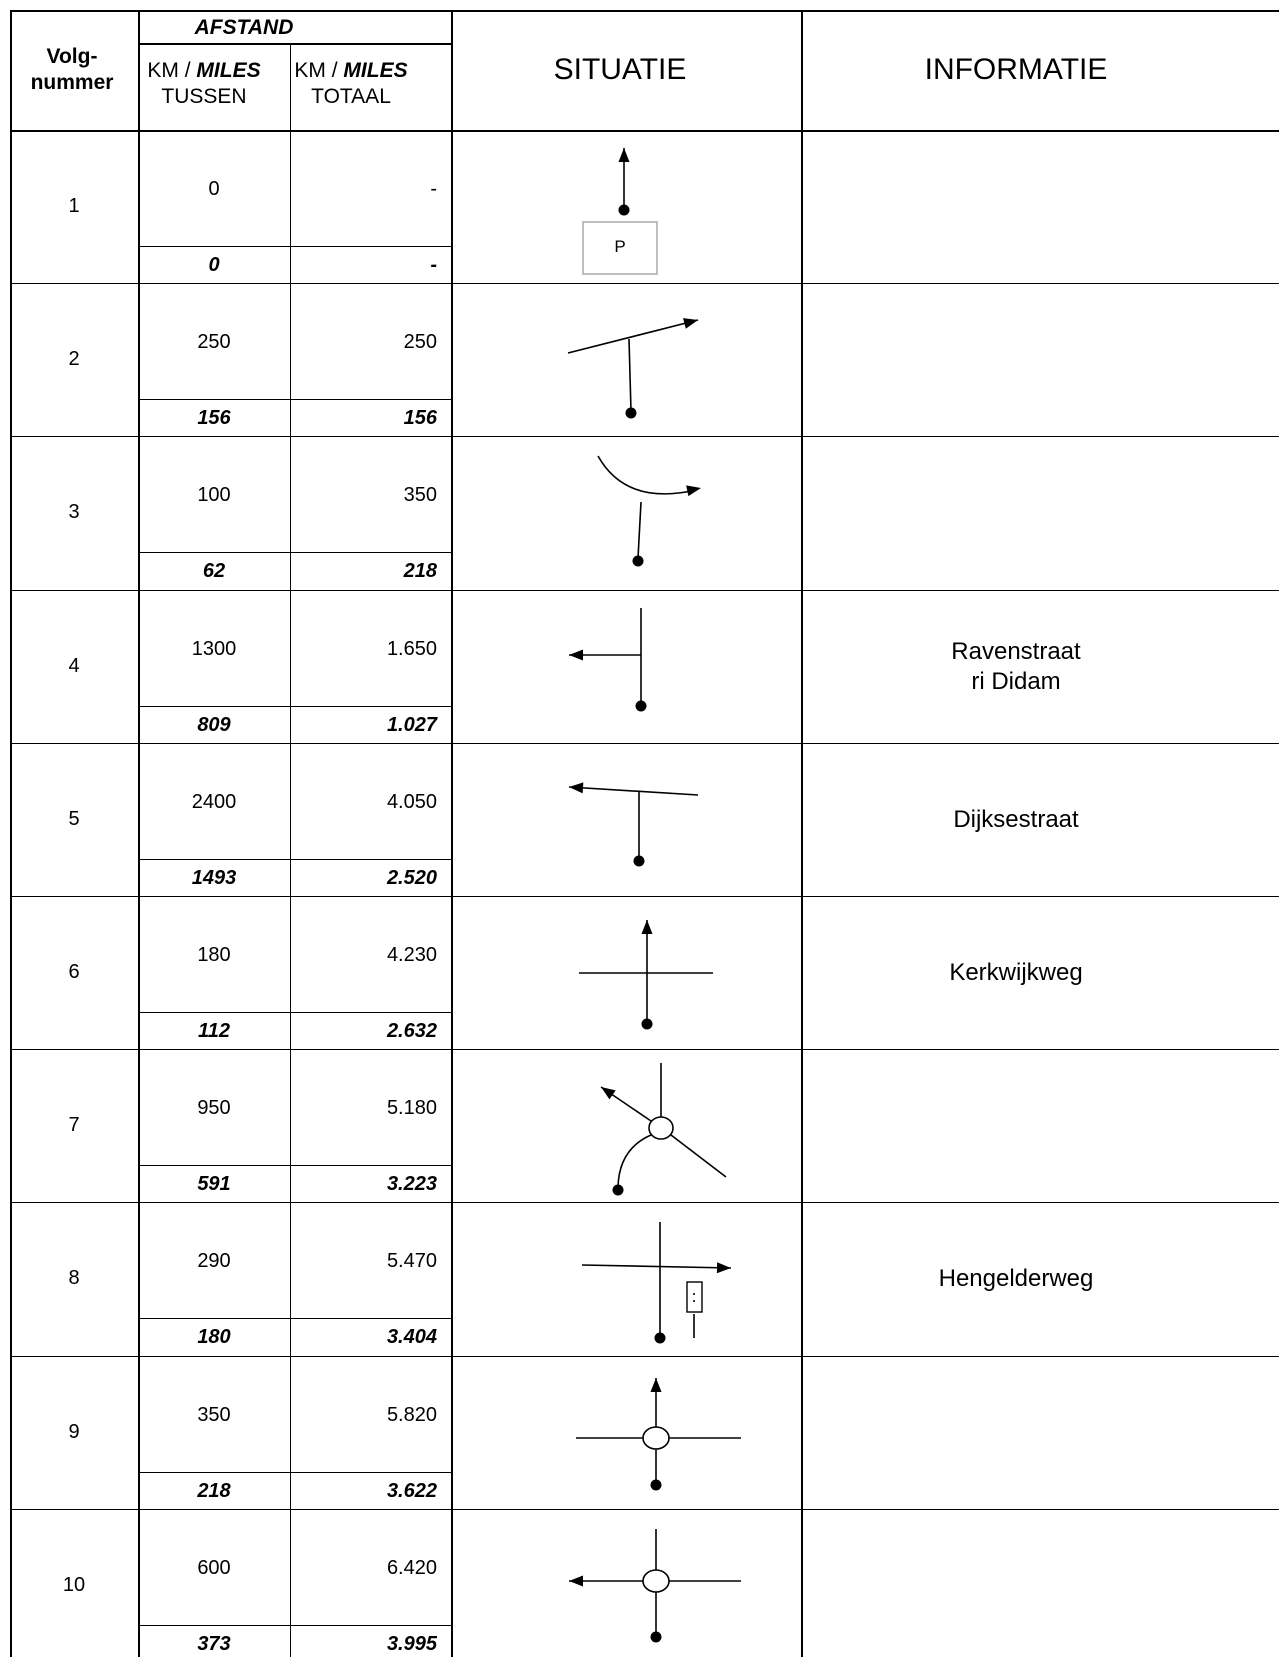  I want to click on parking-label: P, so click(620, 246).